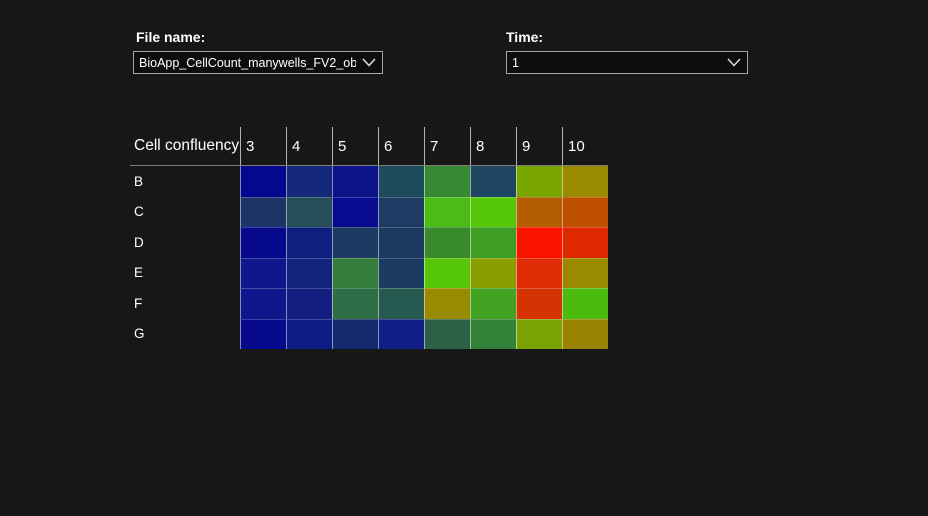 The width and height of the screenshot is (928, 516). I want to click on column-header-4: 4, so click(309, 146).